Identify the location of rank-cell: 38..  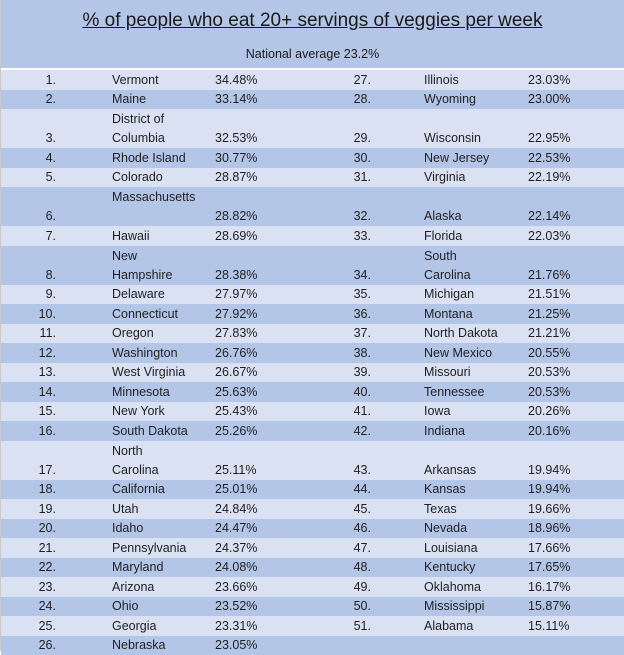
(343, 353).